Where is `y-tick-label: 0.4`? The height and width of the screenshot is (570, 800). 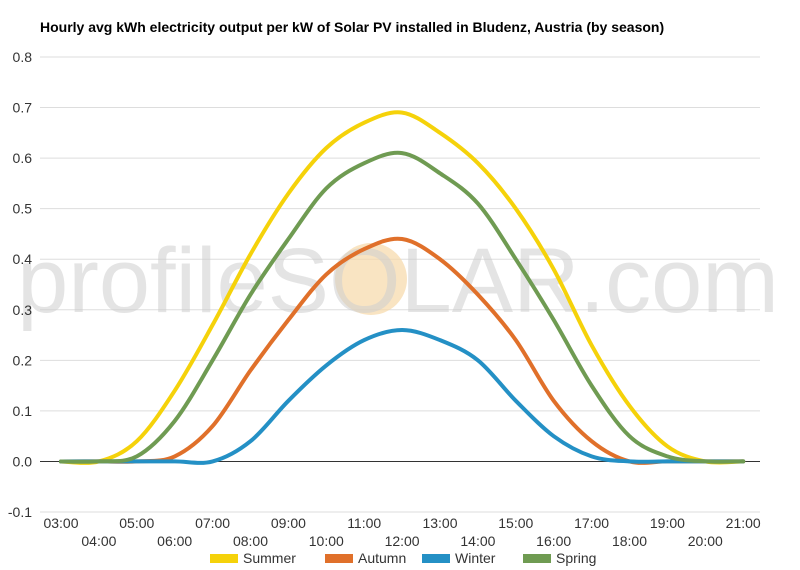
y-tick-label: 0.4 is located at coordinates (23, 259).